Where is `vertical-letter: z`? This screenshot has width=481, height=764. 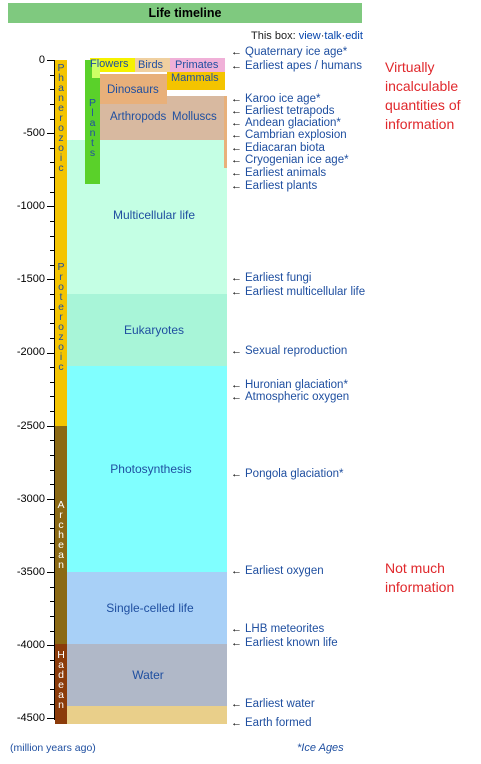 vertical-letter: z is located at coordinates (61, 138).